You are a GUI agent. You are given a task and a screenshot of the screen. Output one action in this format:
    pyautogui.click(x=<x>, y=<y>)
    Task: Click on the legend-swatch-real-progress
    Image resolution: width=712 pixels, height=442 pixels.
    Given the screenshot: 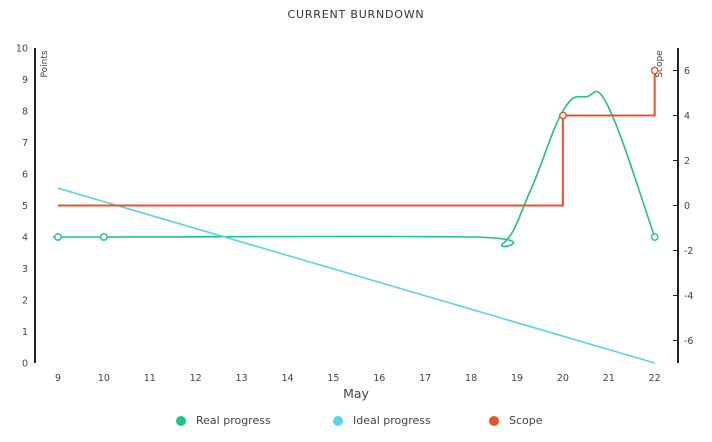 What is the action you would take?
    pyautogui.click(x=181, y=420)
    